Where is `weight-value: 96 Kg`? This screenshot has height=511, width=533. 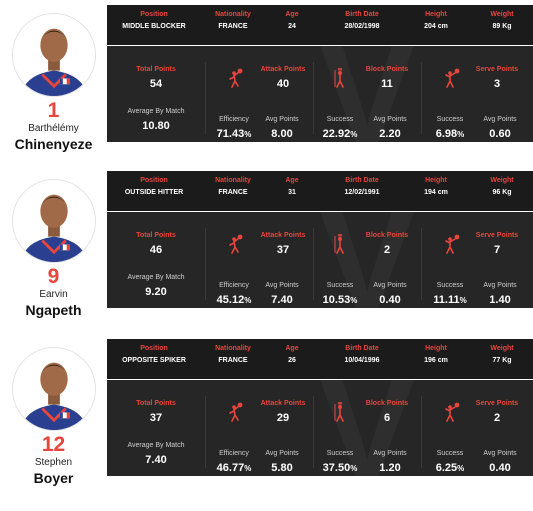 weight-value: 96 Kg is located at coordinates (502, 192).